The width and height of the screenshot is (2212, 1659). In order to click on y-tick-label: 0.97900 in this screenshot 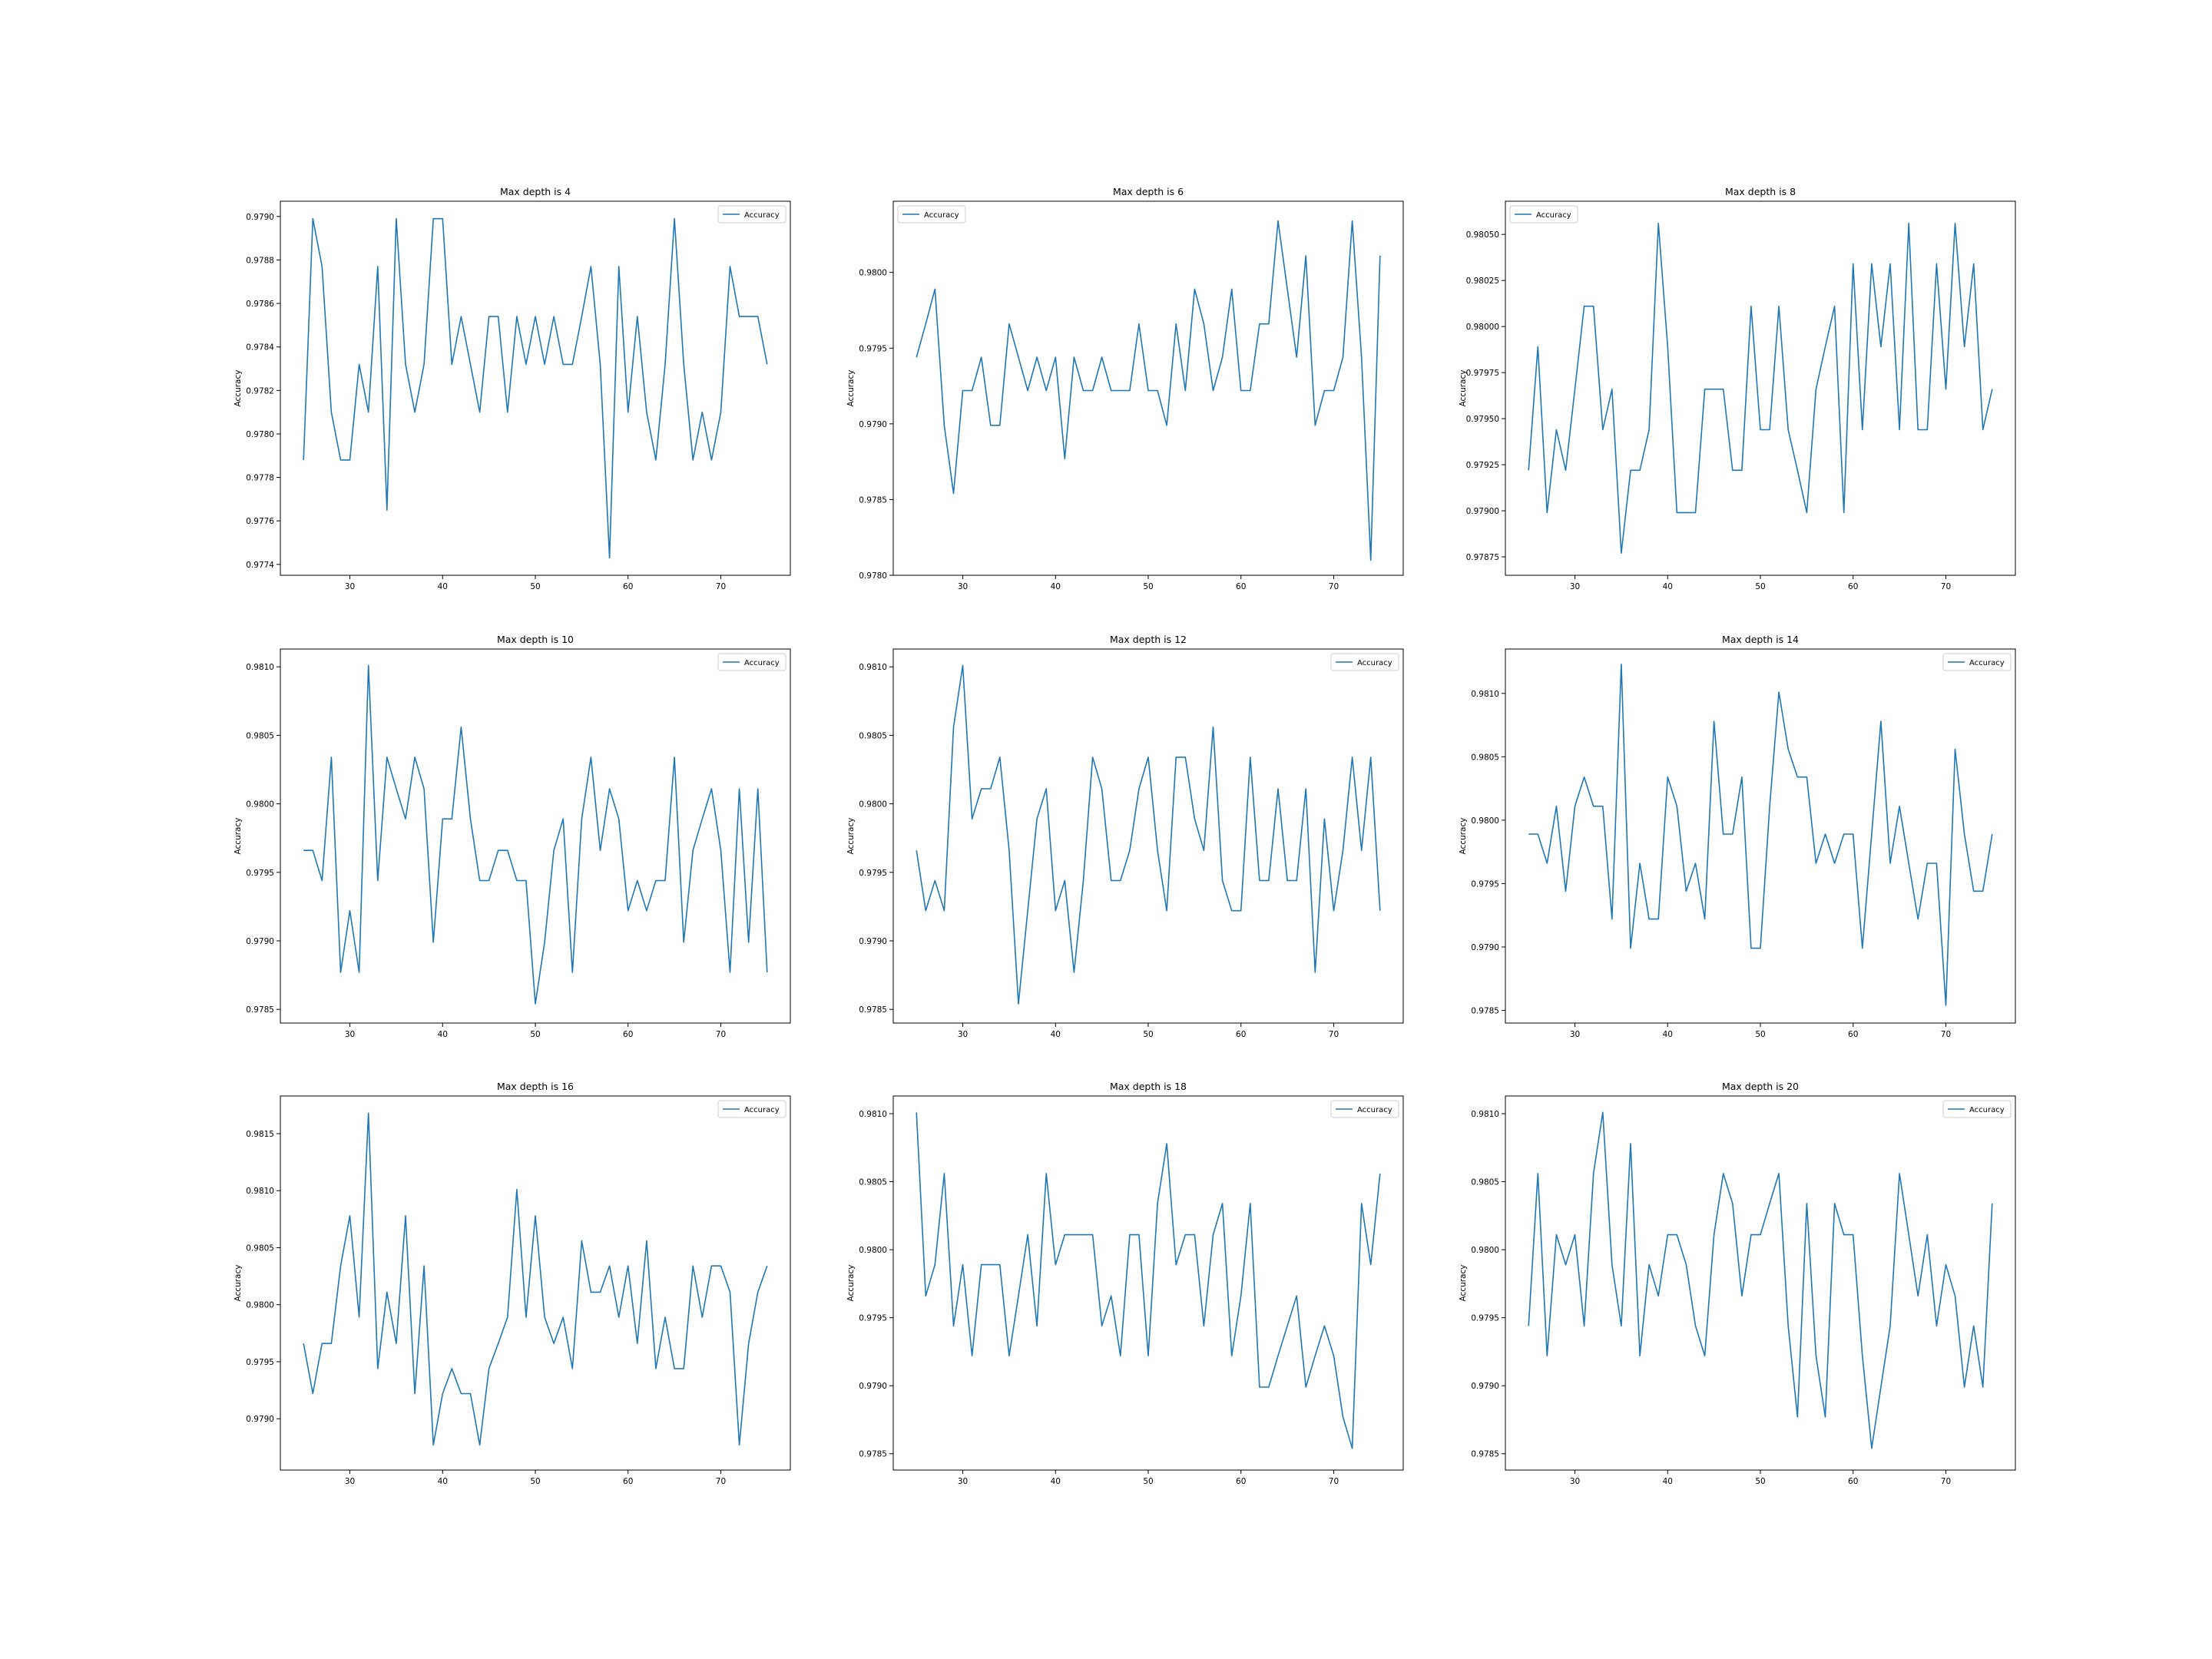, I will do `click(1483, 512)`.